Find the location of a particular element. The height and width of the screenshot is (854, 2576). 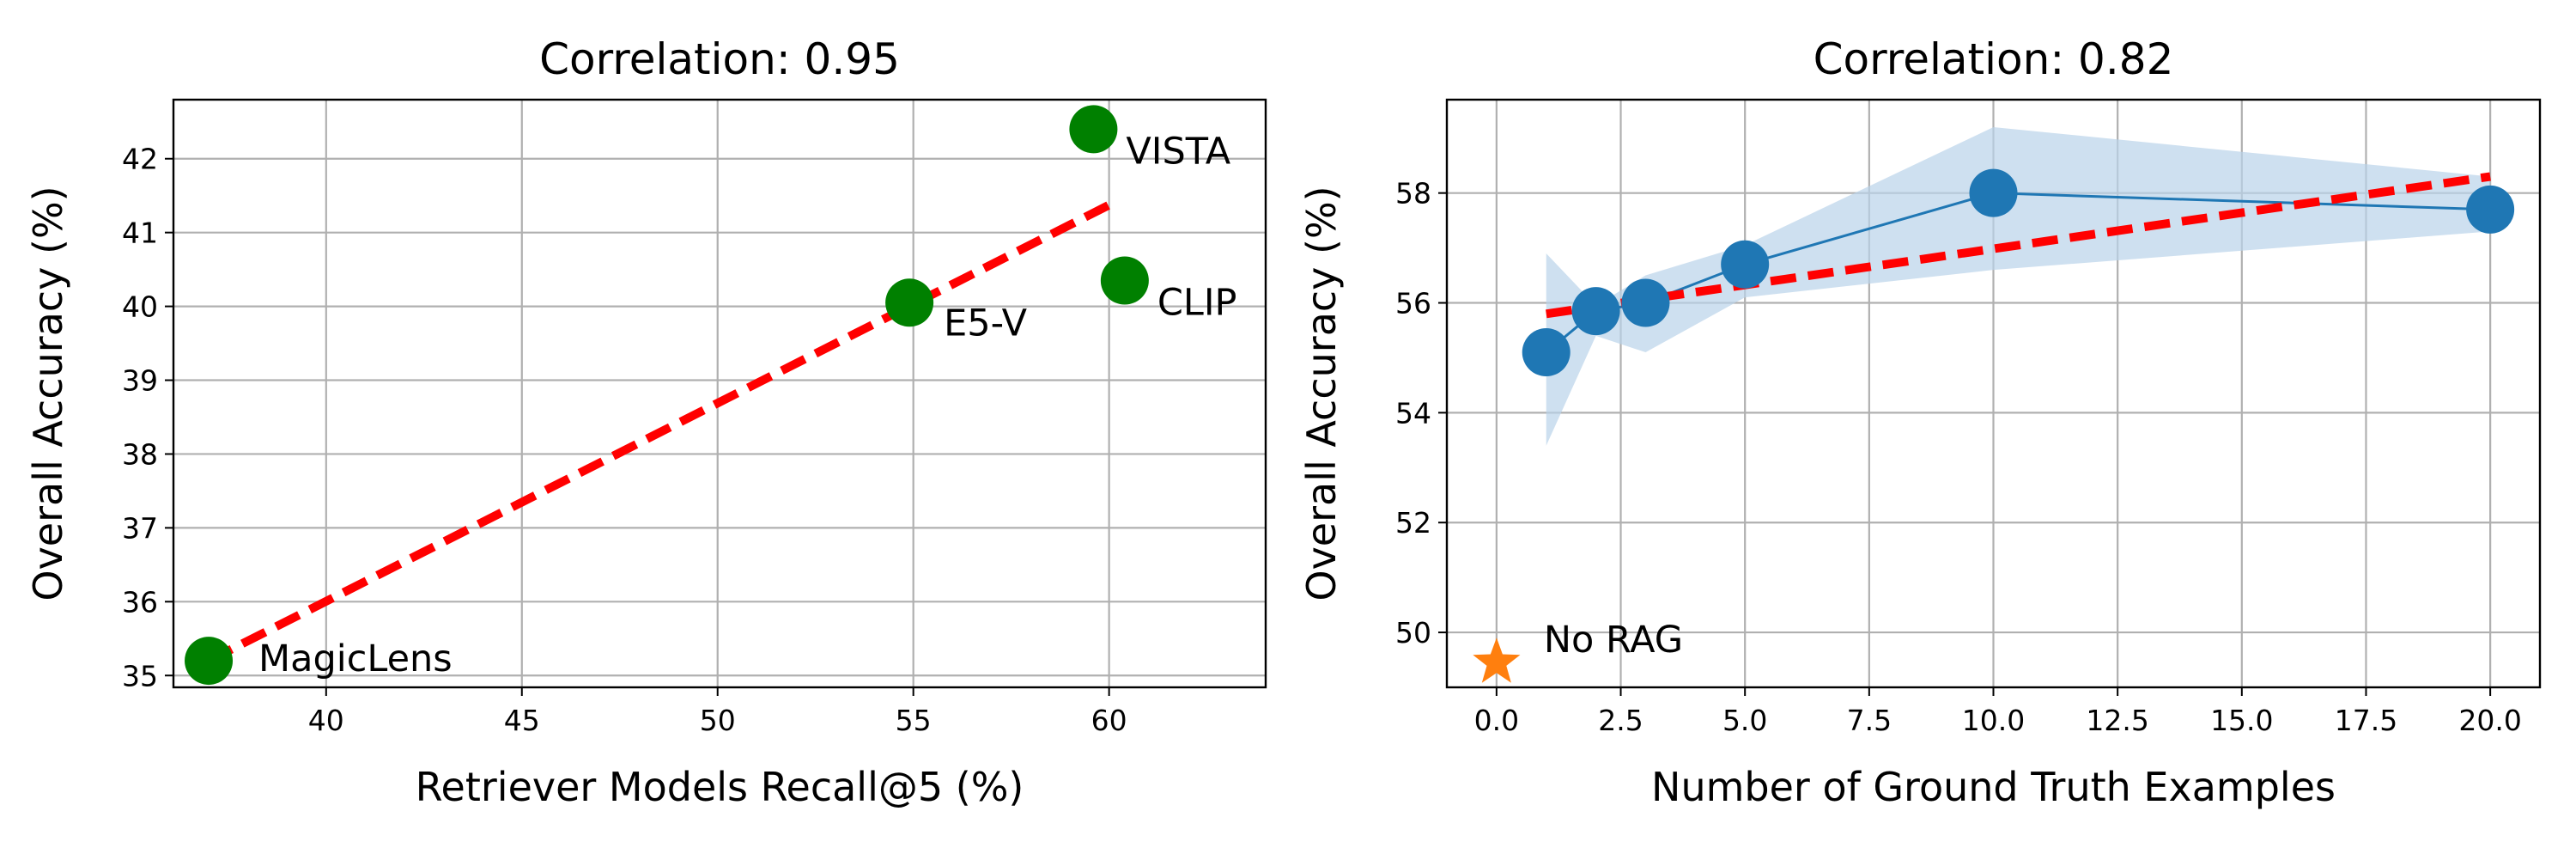

x-tick-label: 5.0 is located at coordinates (1744, 720).